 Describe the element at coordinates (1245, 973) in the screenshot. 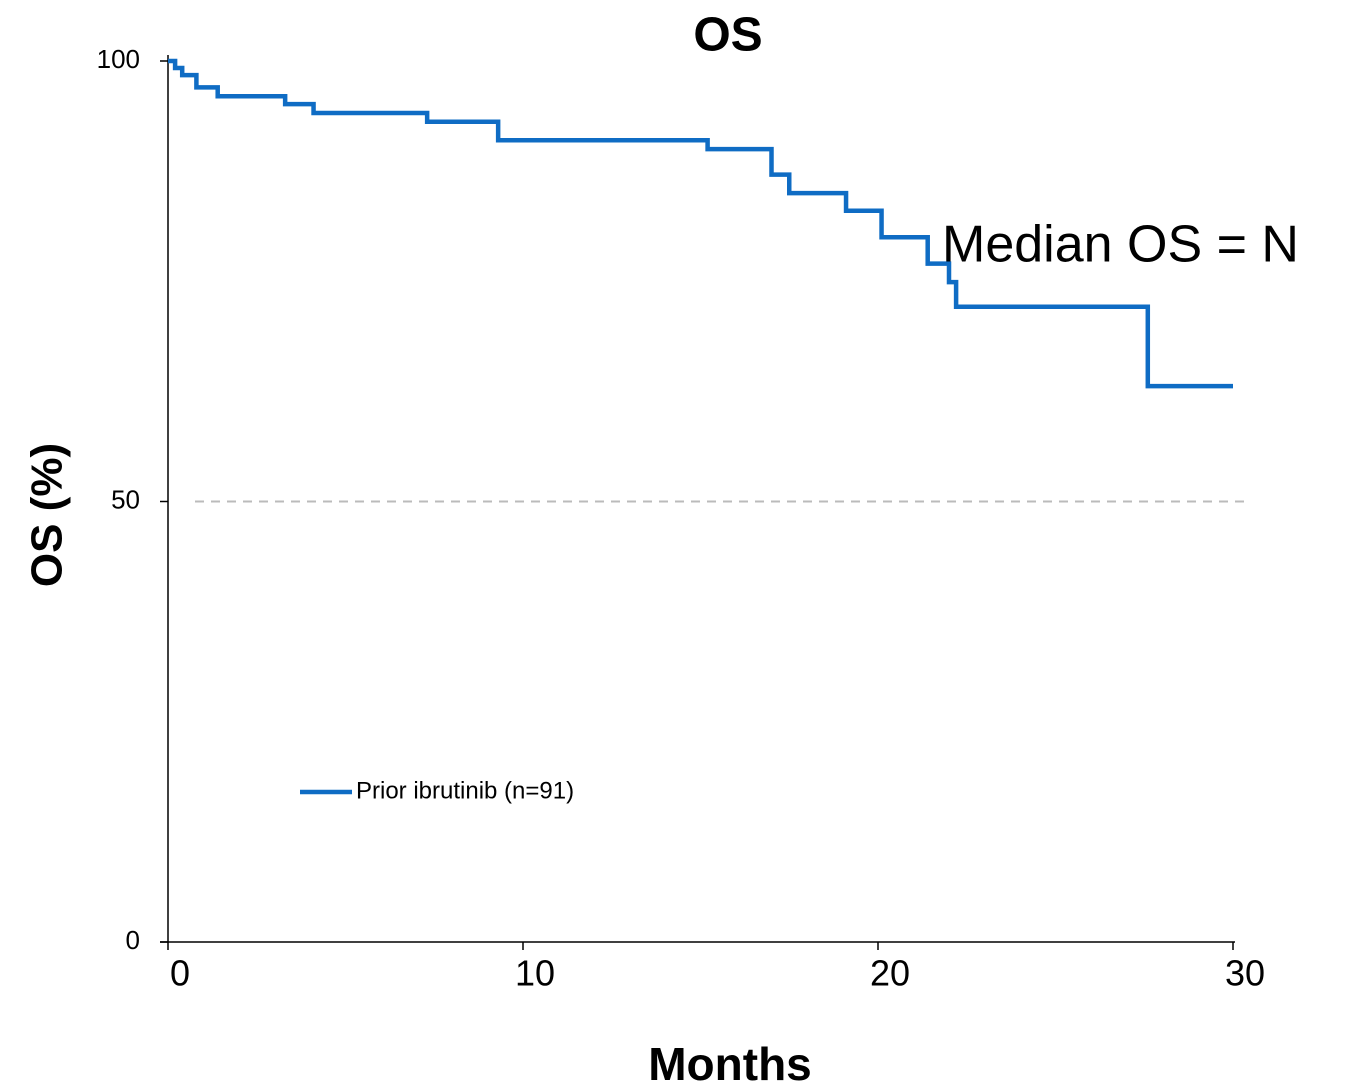

I see `x-tick-label: 30` at that location.